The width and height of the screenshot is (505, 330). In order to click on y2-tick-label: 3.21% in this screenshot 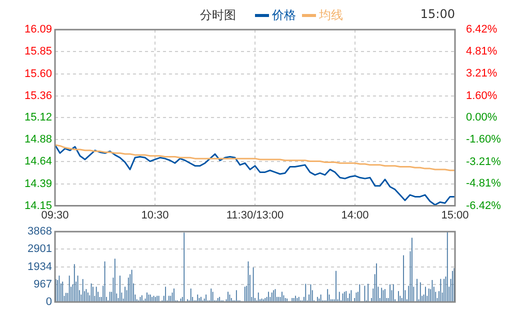, I will do `click(482, 74)`.